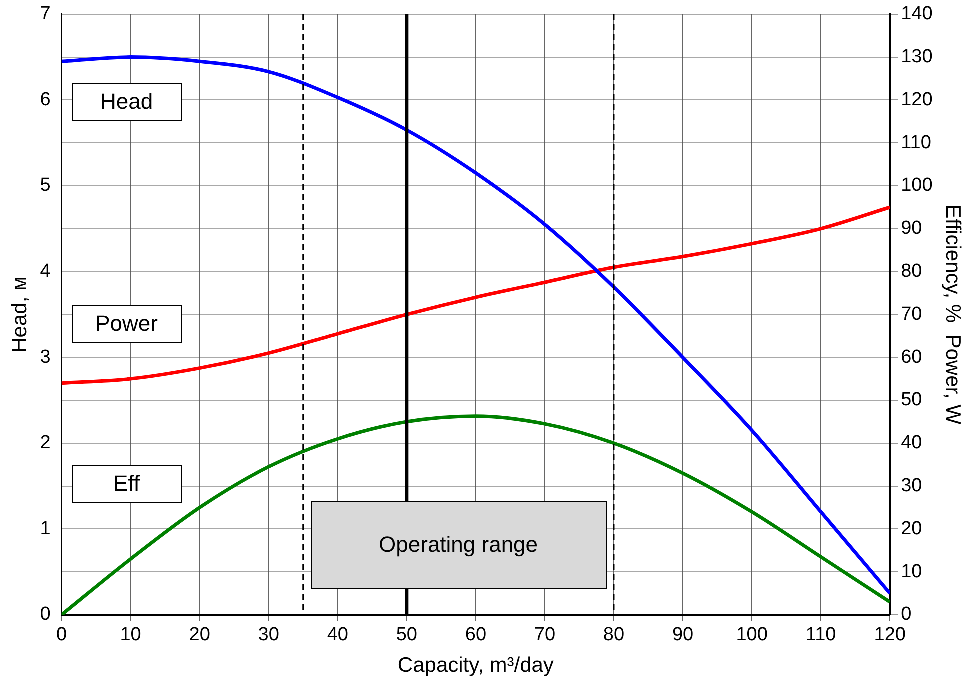 The image size is (973, 687). What do you see at coordinates (821, 635) in the screenshot?
I see `x-tick-label: 110` at bounding box center [821, 635].